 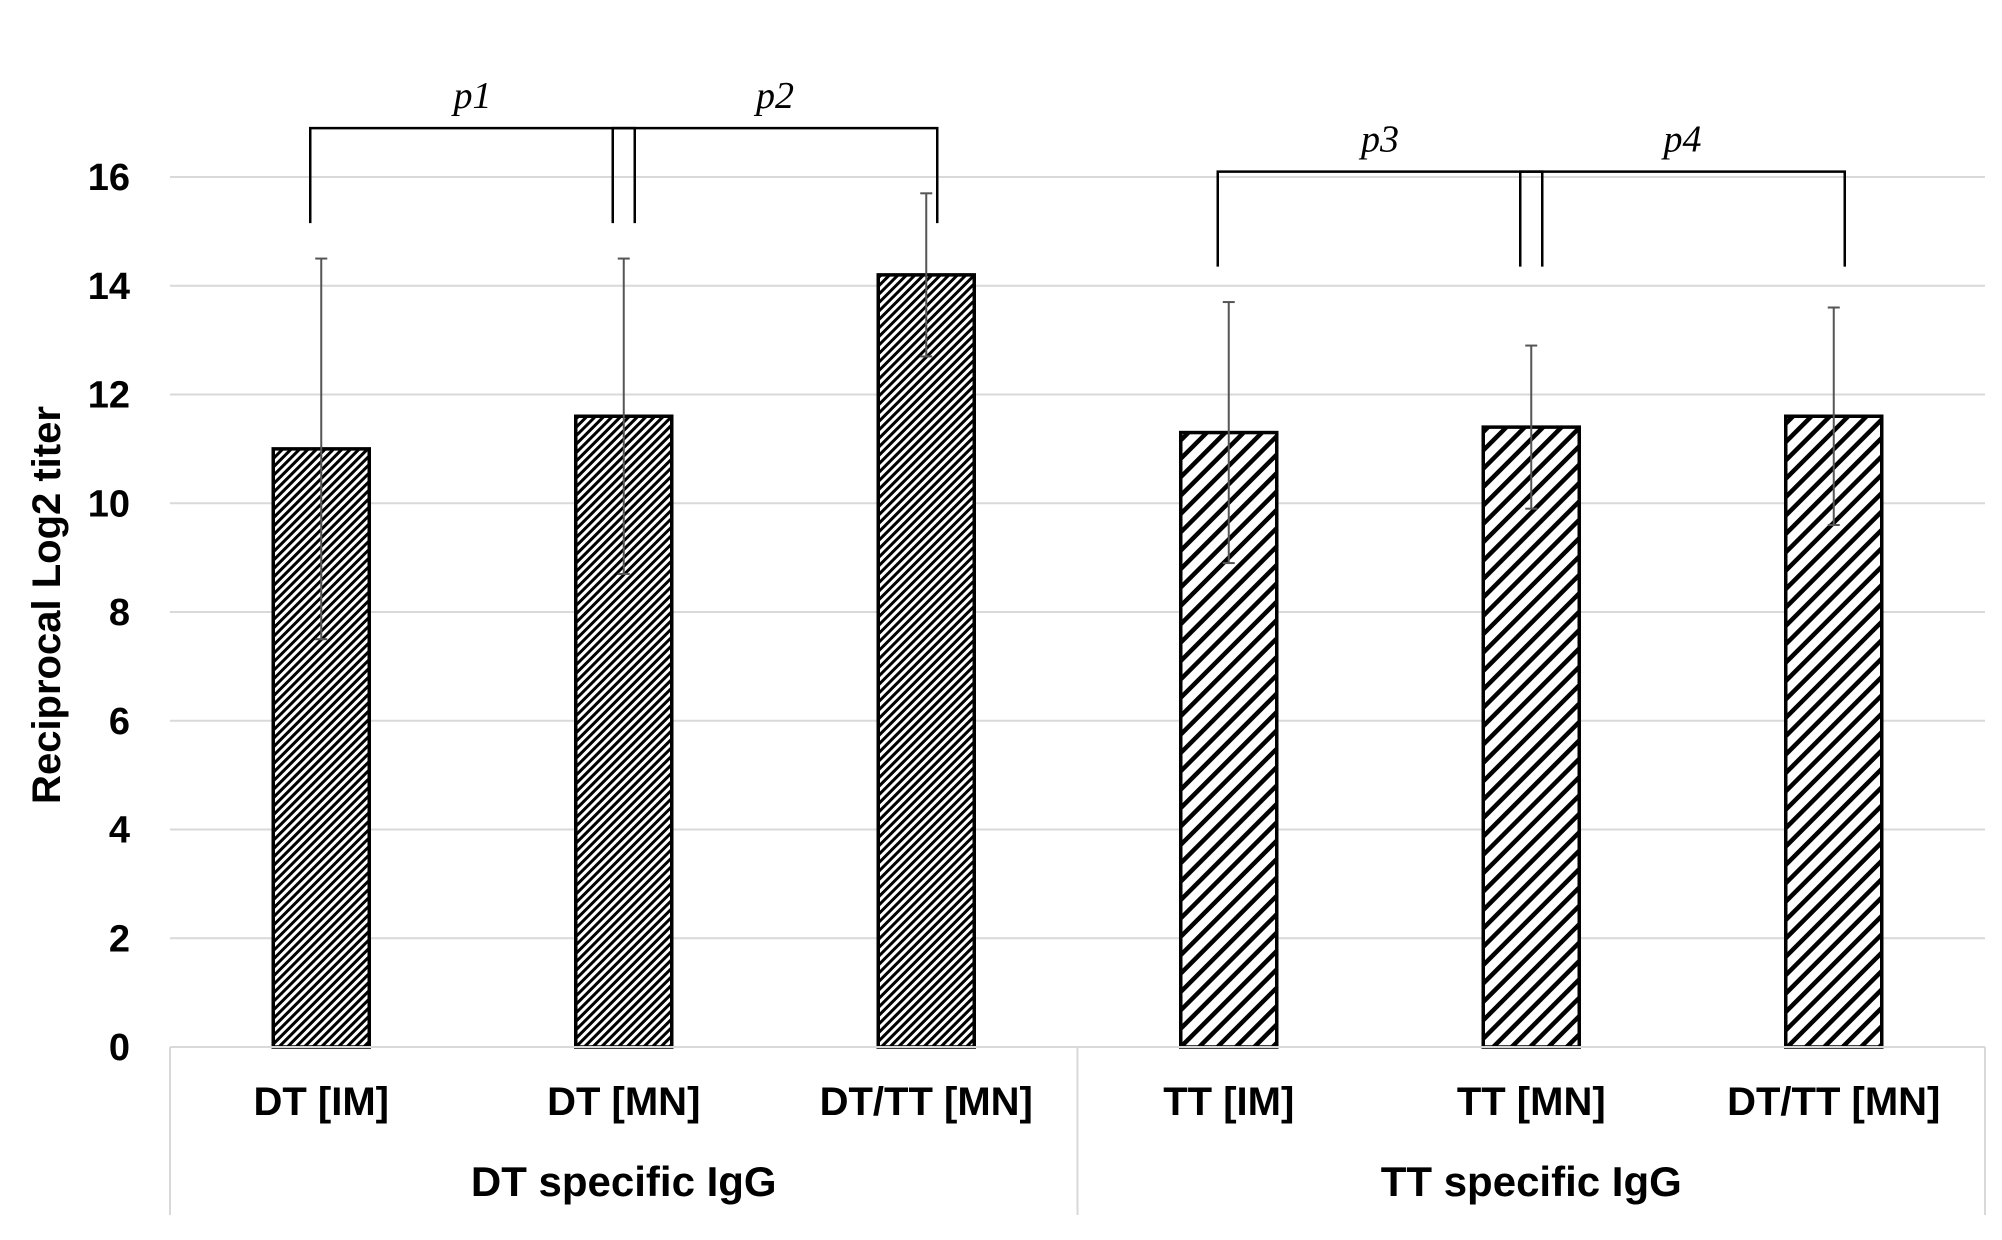 I want to click on bracket-label-p2: p2, so click(x=773, y=96).